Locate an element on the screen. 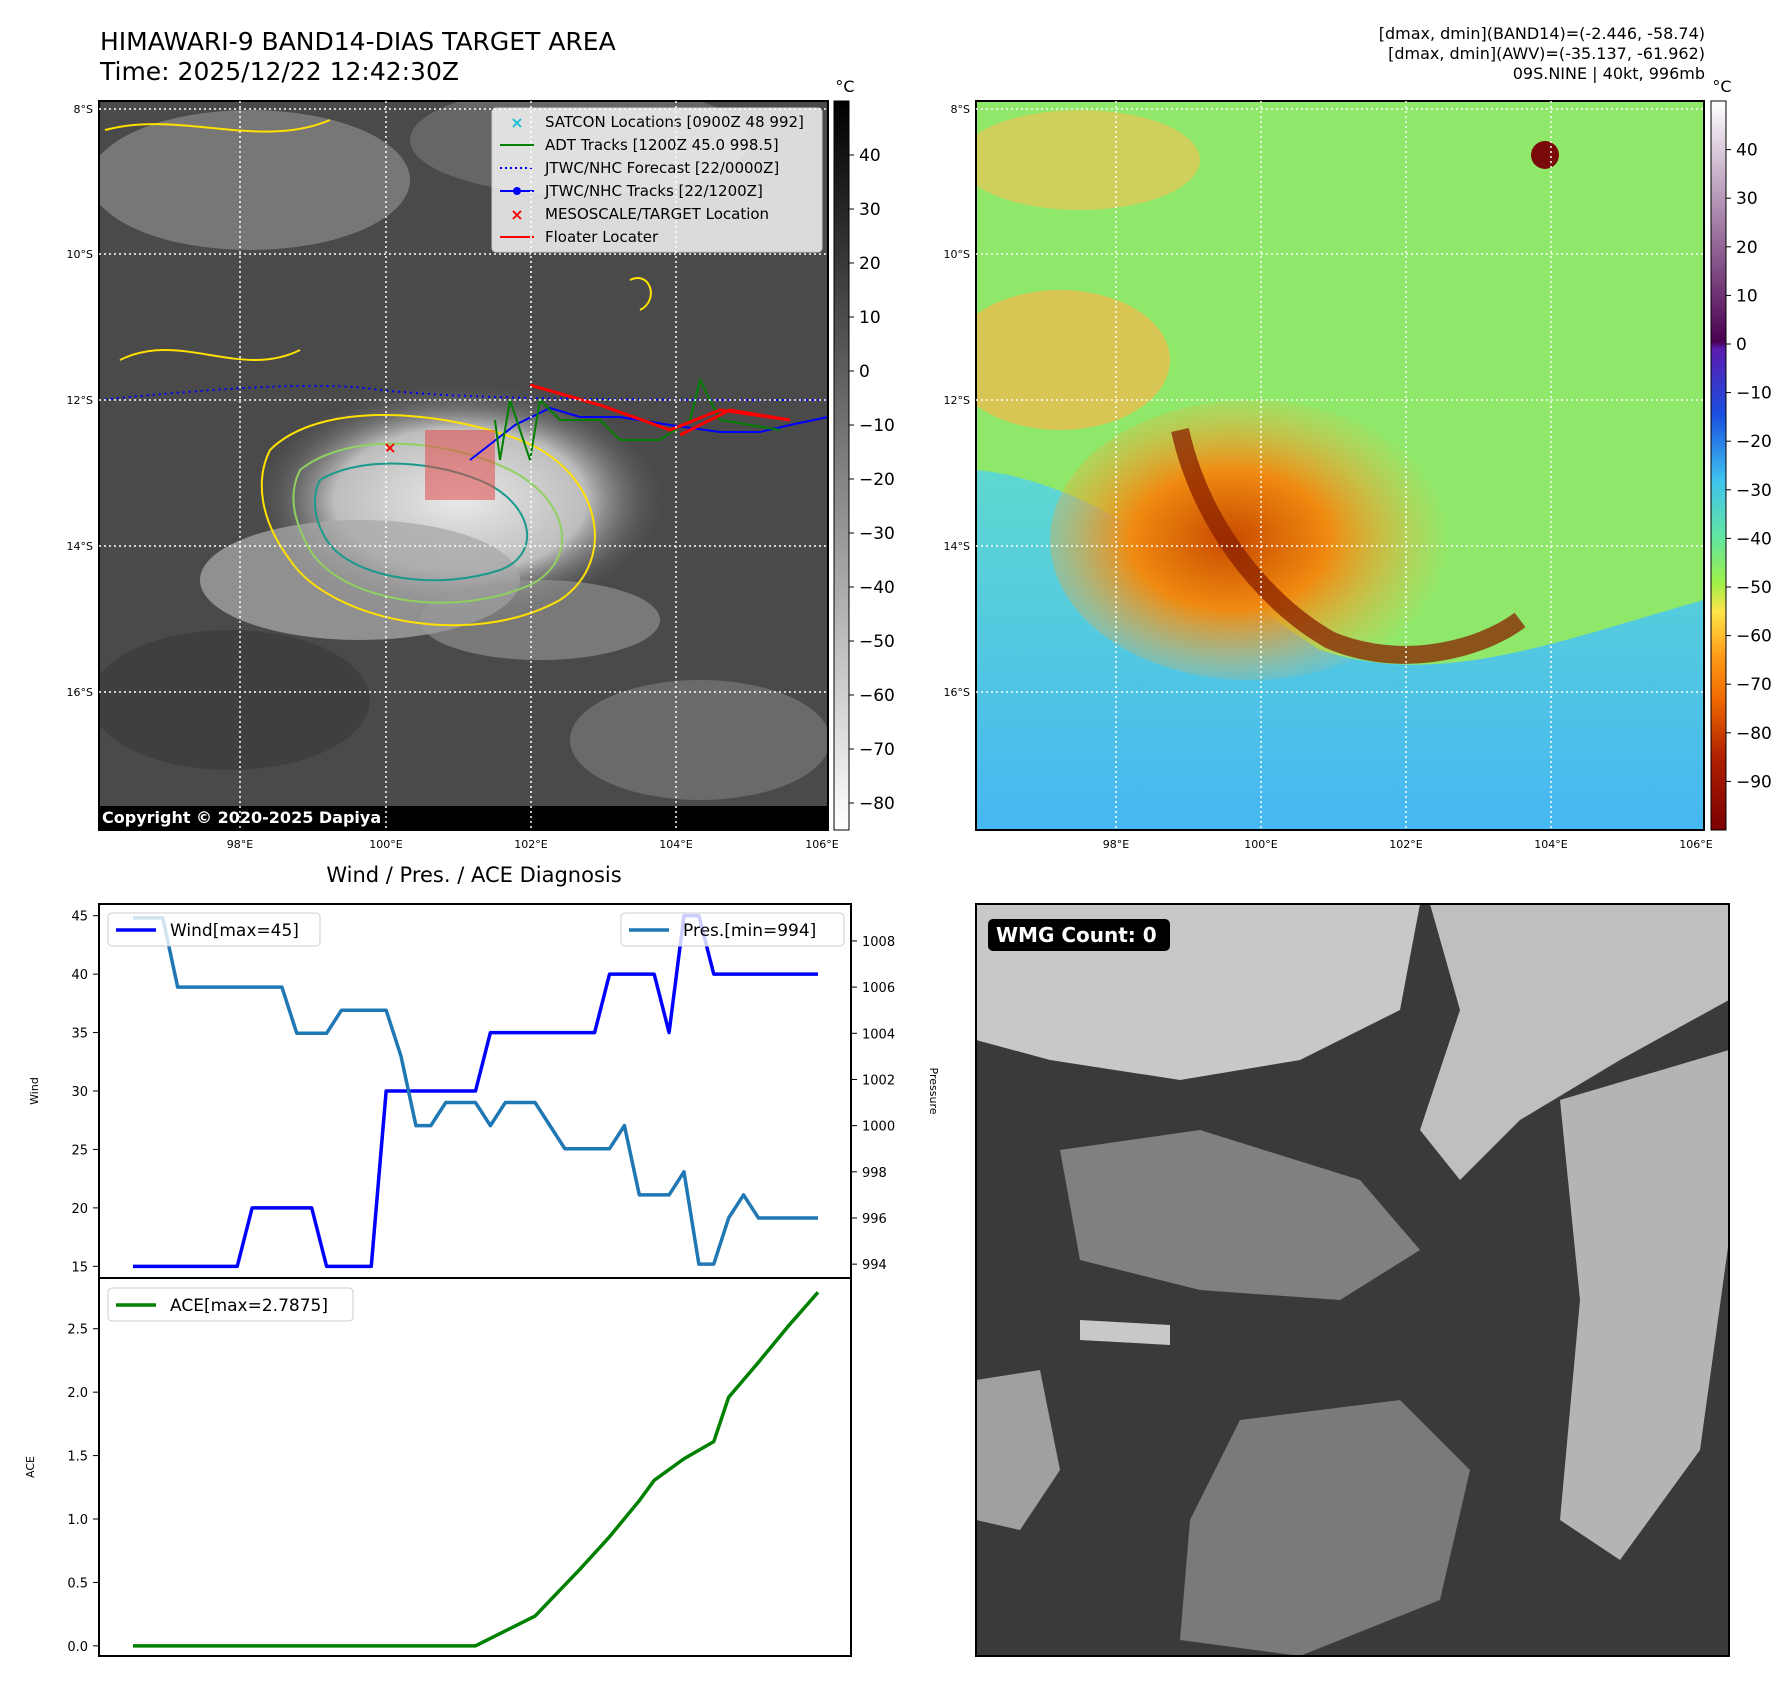  title-line-2: Time: 2025/12/22 12:42:30Z is located at coordinates (279, 71).